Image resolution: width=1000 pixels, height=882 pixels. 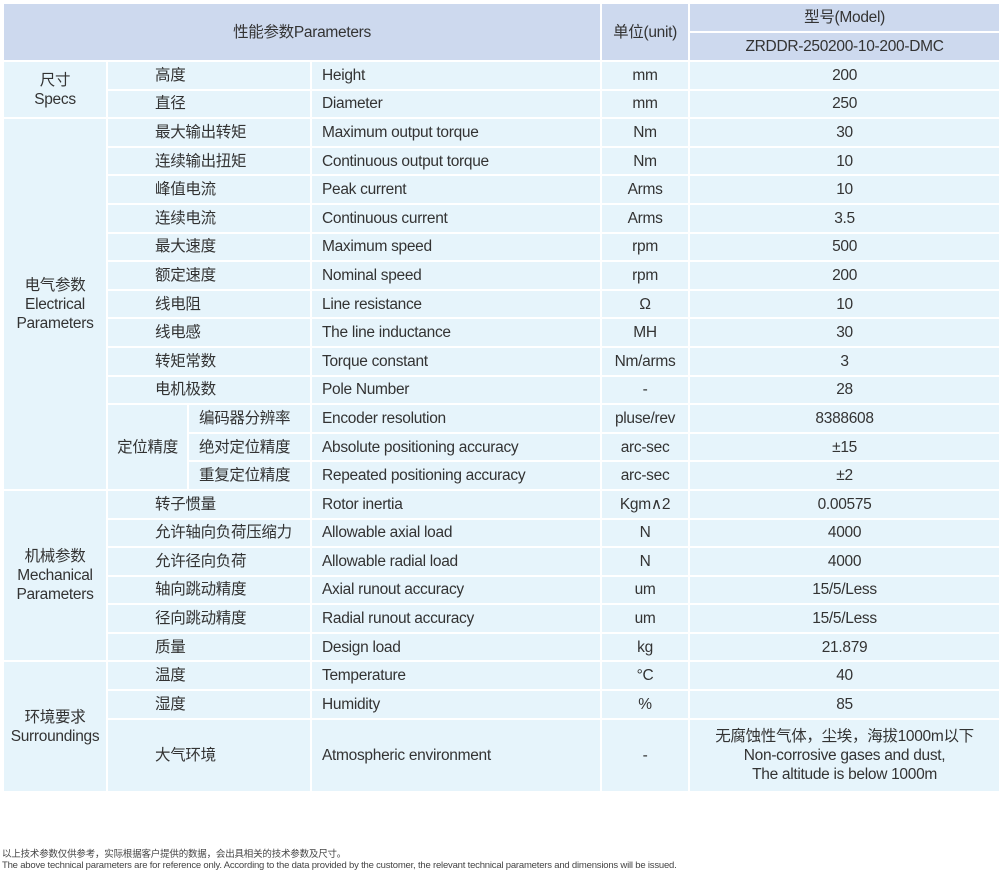 What do you see at coordinates (844, 504) in the screenshot?
I see `param-value: 0.00575` at bounding box center [844, 504].